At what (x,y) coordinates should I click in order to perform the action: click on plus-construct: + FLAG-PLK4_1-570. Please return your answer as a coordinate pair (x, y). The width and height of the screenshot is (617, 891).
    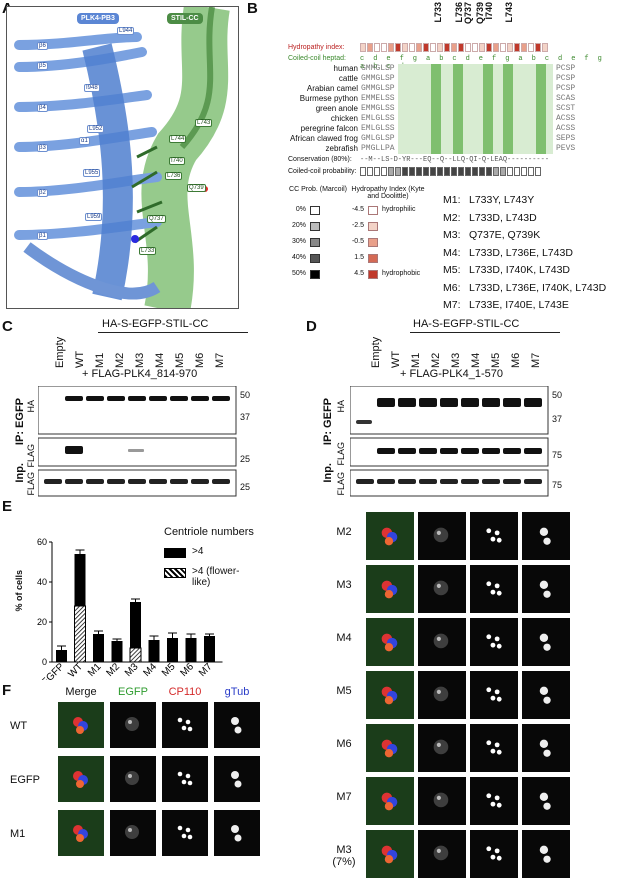
    Looking at the image, I should click on (452, 374).